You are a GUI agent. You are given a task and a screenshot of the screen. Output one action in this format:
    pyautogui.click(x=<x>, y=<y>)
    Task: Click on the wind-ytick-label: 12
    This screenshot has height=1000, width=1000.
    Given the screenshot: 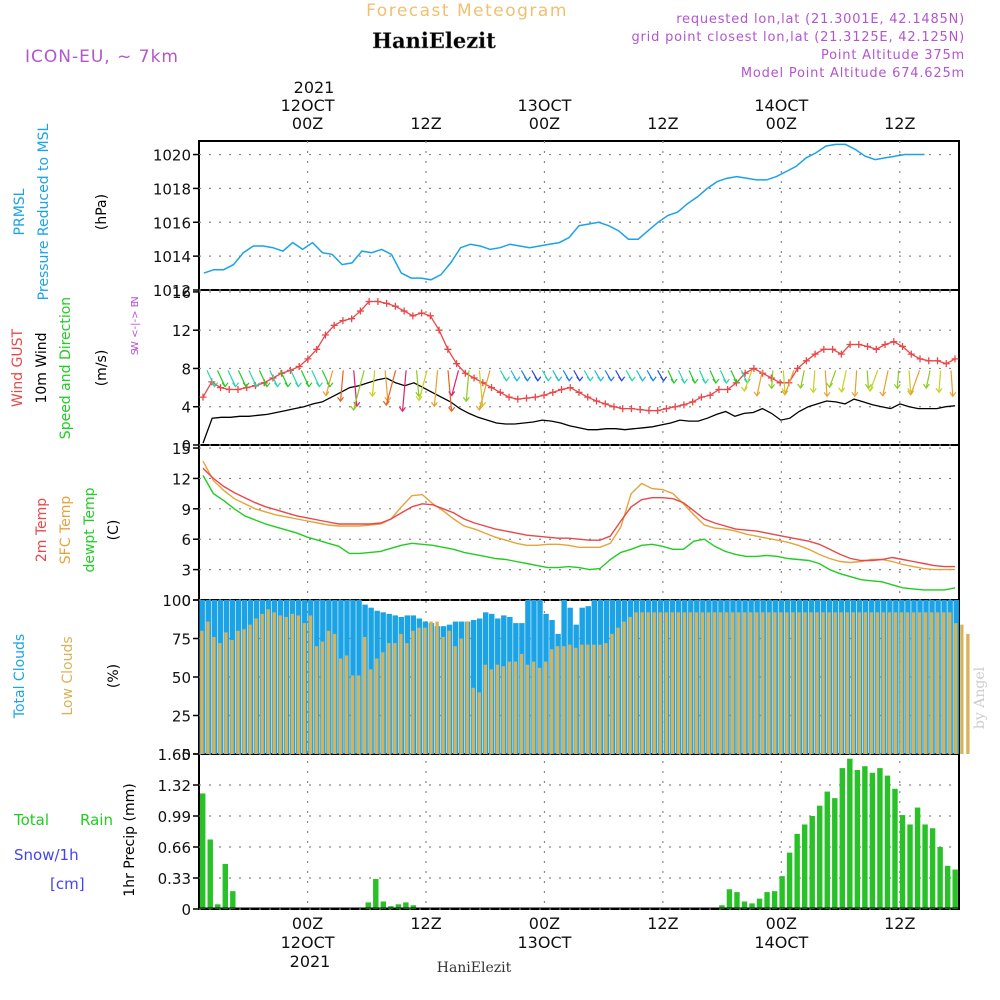 What is the action you would take?
    pyautogui.click(x=181, y=331)
    